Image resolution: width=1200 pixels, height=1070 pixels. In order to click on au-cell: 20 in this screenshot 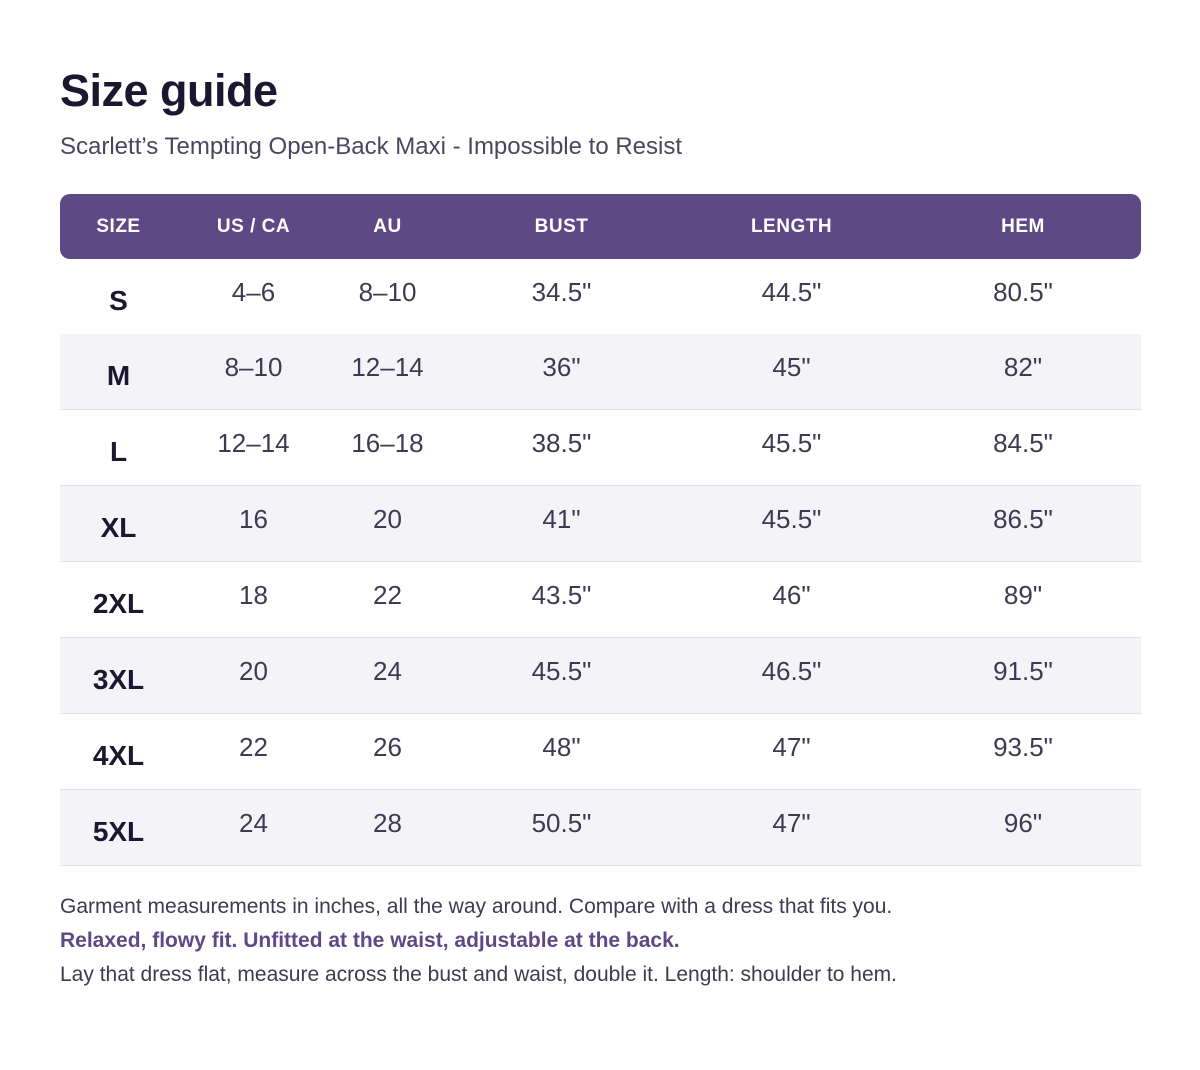, I will do `click(387, 524)`.